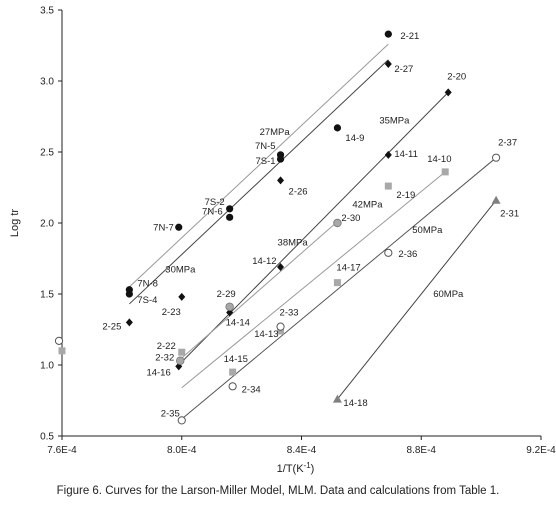 The image size is (556, 508). What do you see at coordinates (264, 261) in the screenshot?
I see `point-label: 14-12` at bounding box center [264, 261].